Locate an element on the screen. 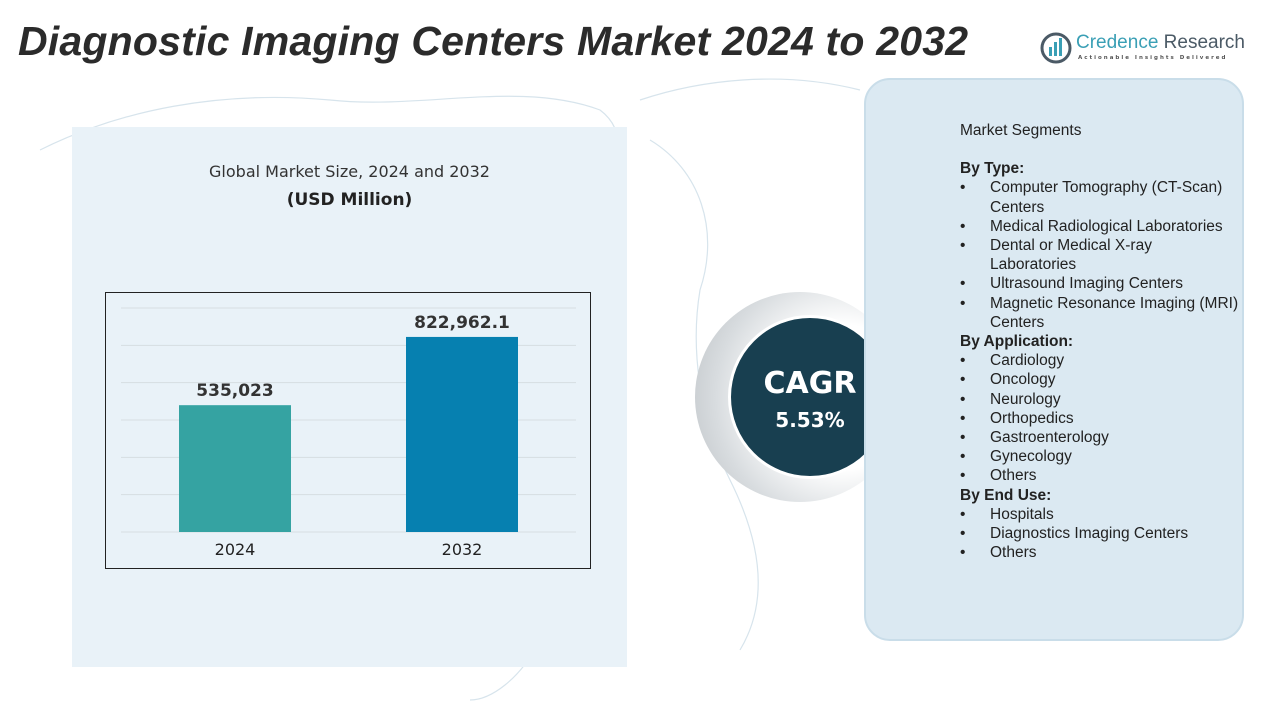  segment-item: Cardiology is located at coordinates (1100, 360).